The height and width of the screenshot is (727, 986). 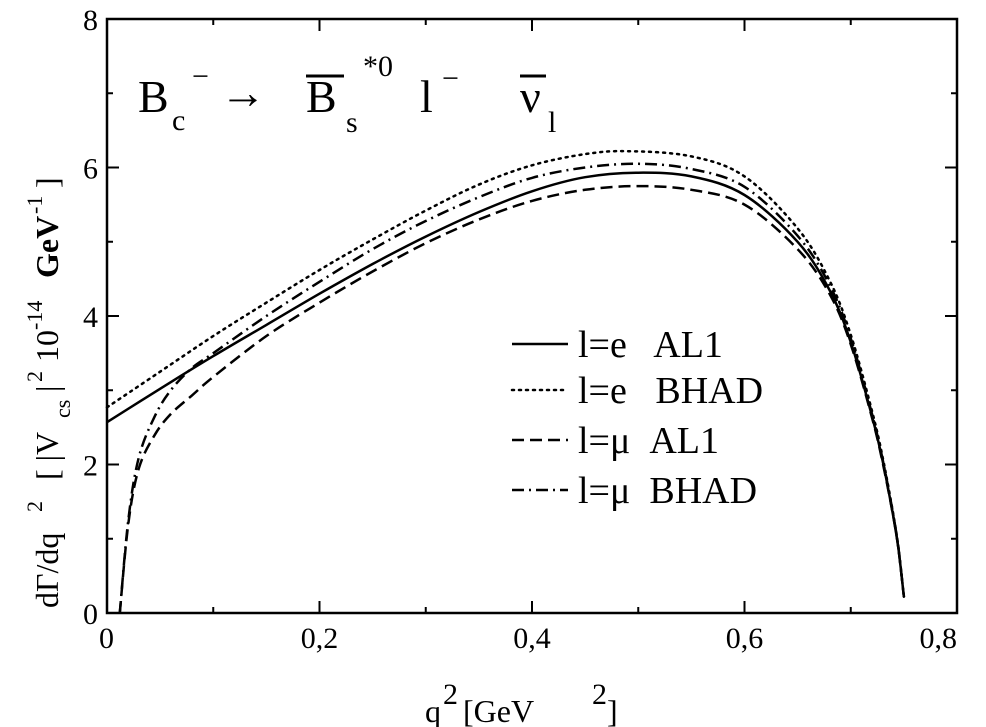 I want to click on title-arrow: →, so click(x=243, y=92).